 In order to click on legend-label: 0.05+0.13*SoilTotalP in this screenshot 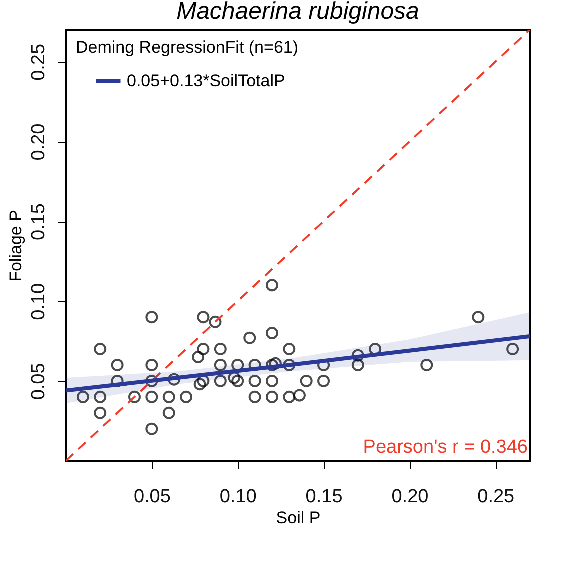, I will do `click(206, 81)`.